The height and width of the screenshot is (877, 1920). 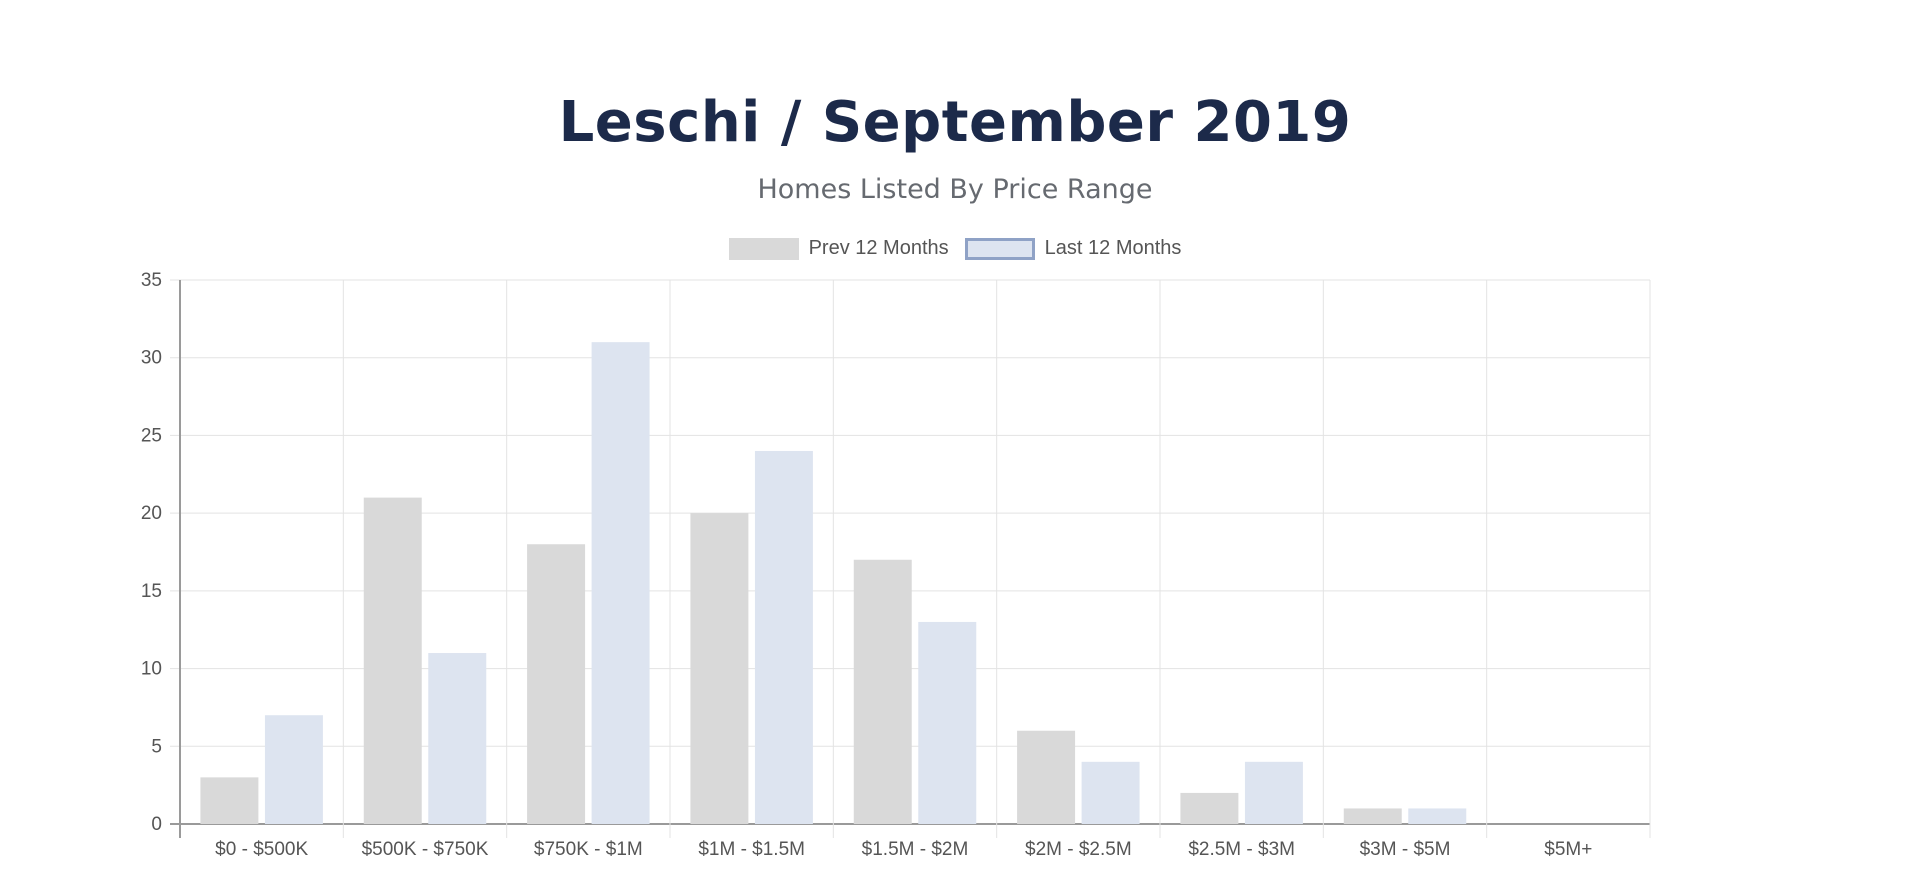 I want to click on chart-subtitle: Homes Listed By Price Range, so click(x=955, y=189).